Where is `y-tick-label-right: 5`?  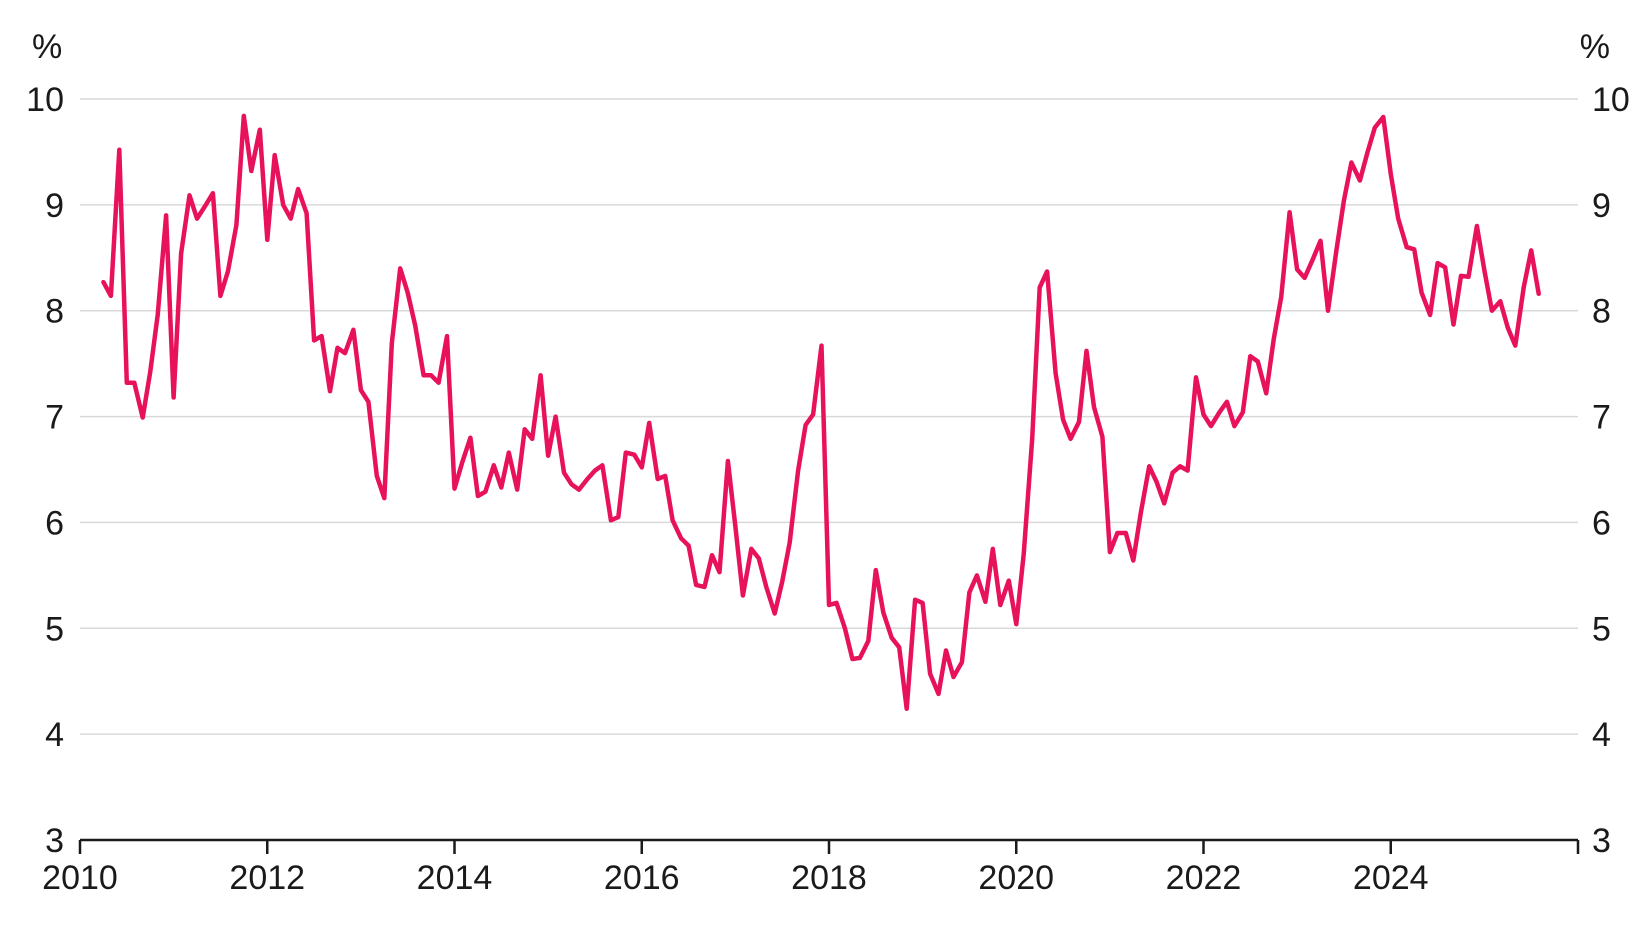
y-tick-label-right: 5 is located at coordinates (1601, 629).